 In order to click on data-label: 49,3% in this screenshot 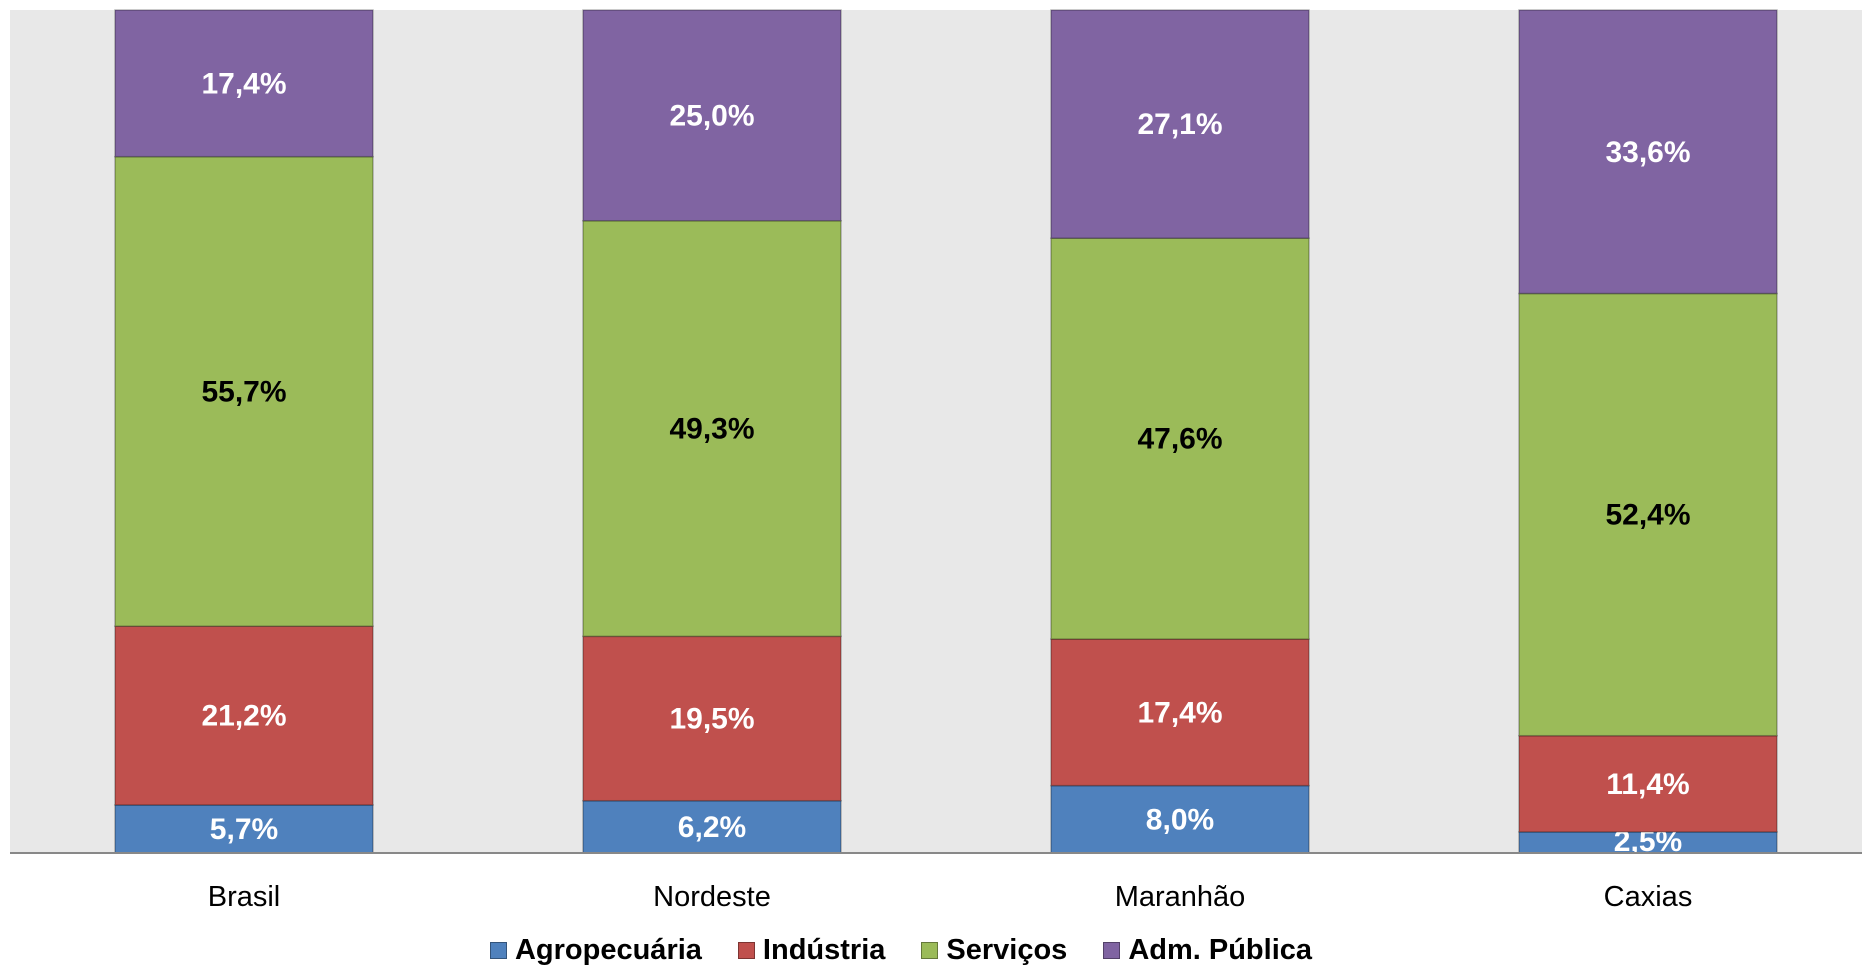, I will do `click(711, 429)`.